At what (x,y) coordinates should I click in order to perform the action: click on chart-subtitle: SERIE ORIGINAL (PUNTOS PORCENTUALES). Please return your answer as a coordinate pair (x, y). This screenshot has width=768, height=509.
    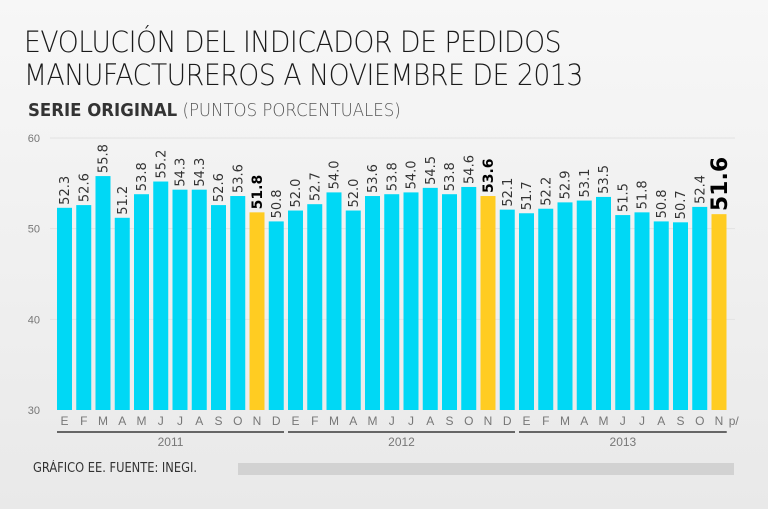
    Looking at the image, I should click on (214, 110).